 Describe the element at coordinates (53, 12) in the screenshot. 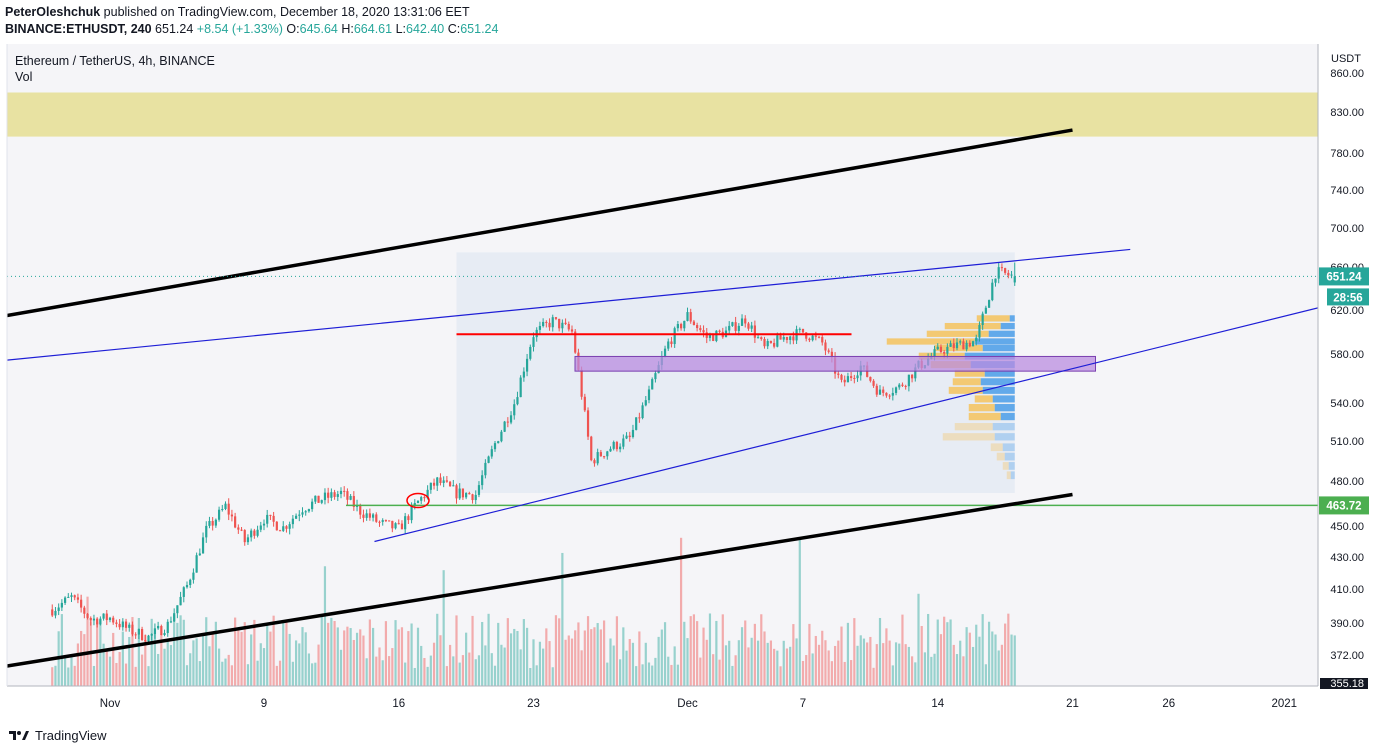

I see `author-name: PeterOleshchuk` at that location.